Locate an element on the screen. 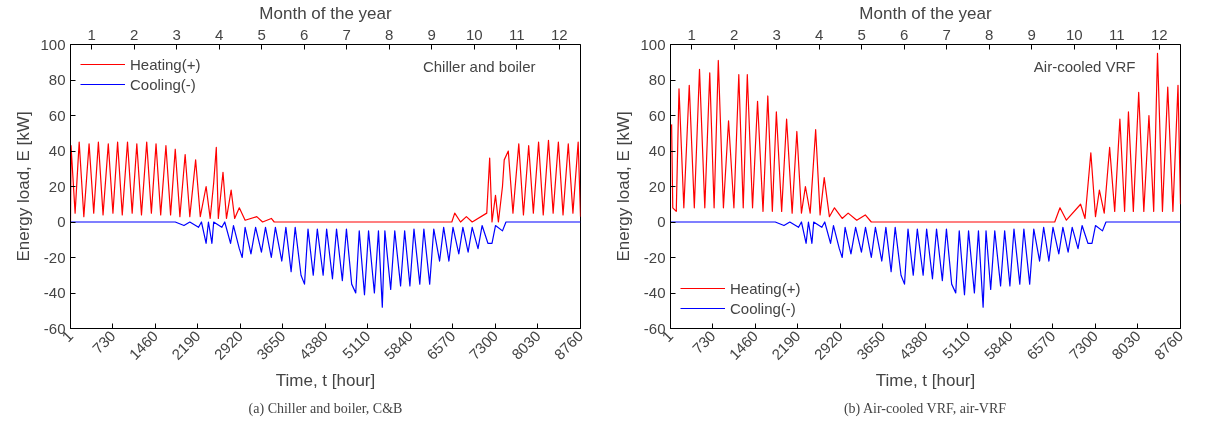  annotation: Air-cooled VRF is located at coordinates (1084, 66).